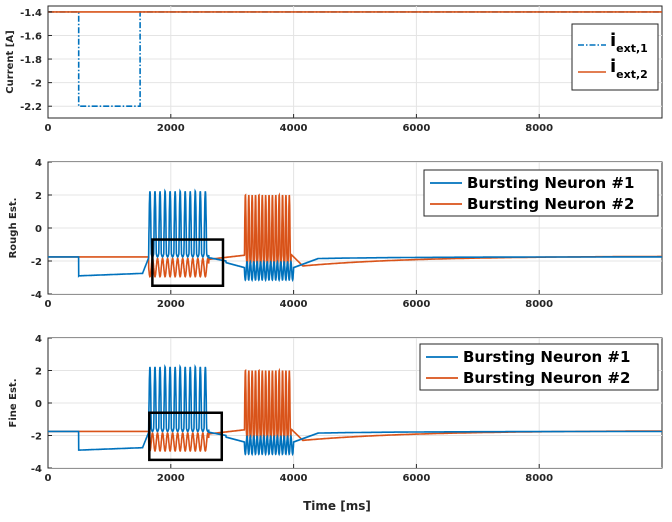 The width and height of the screenshot is (672, 522). Describe the element at coordinates (13, 402) in the screenshot. I see `ylabel-fine: Fine Est.` at that location.